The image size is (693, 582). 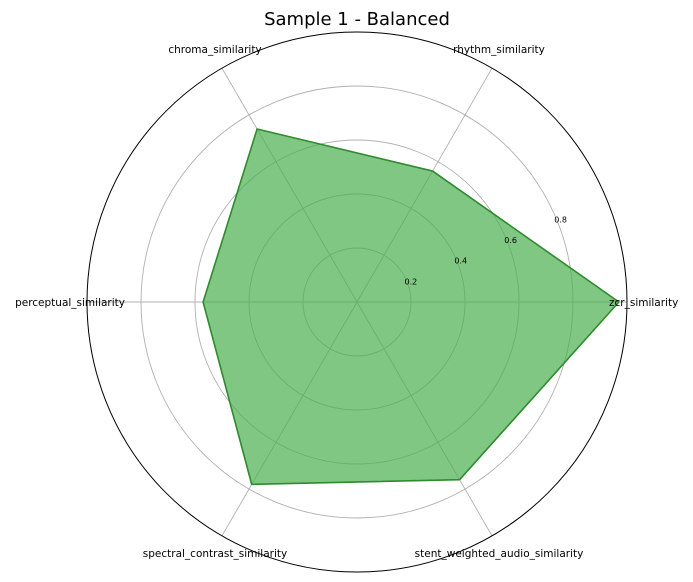 I want to click on radial-tick-label: 0.8, so click(x=560, y=219).